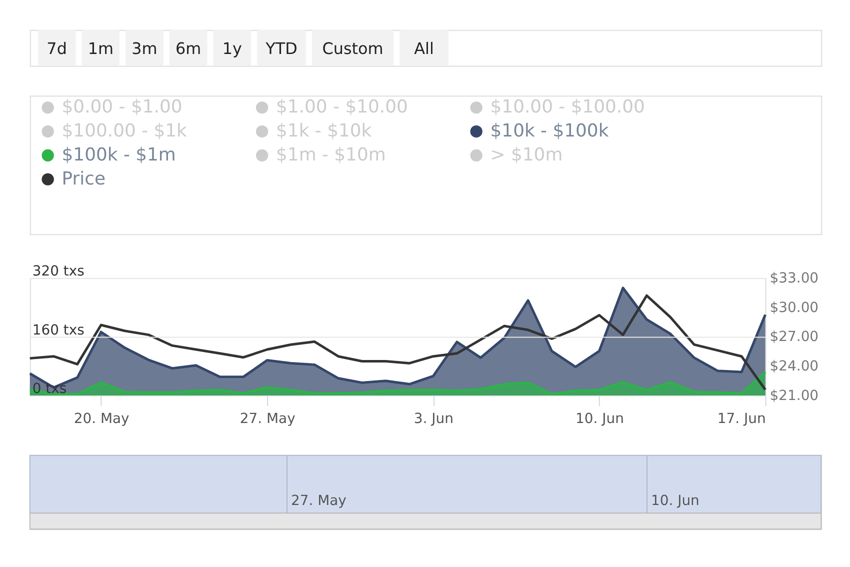  What do you see at coordinates (145, 48) in the screenshot?
I see `text: 3m` at bounding box center [145, 48].